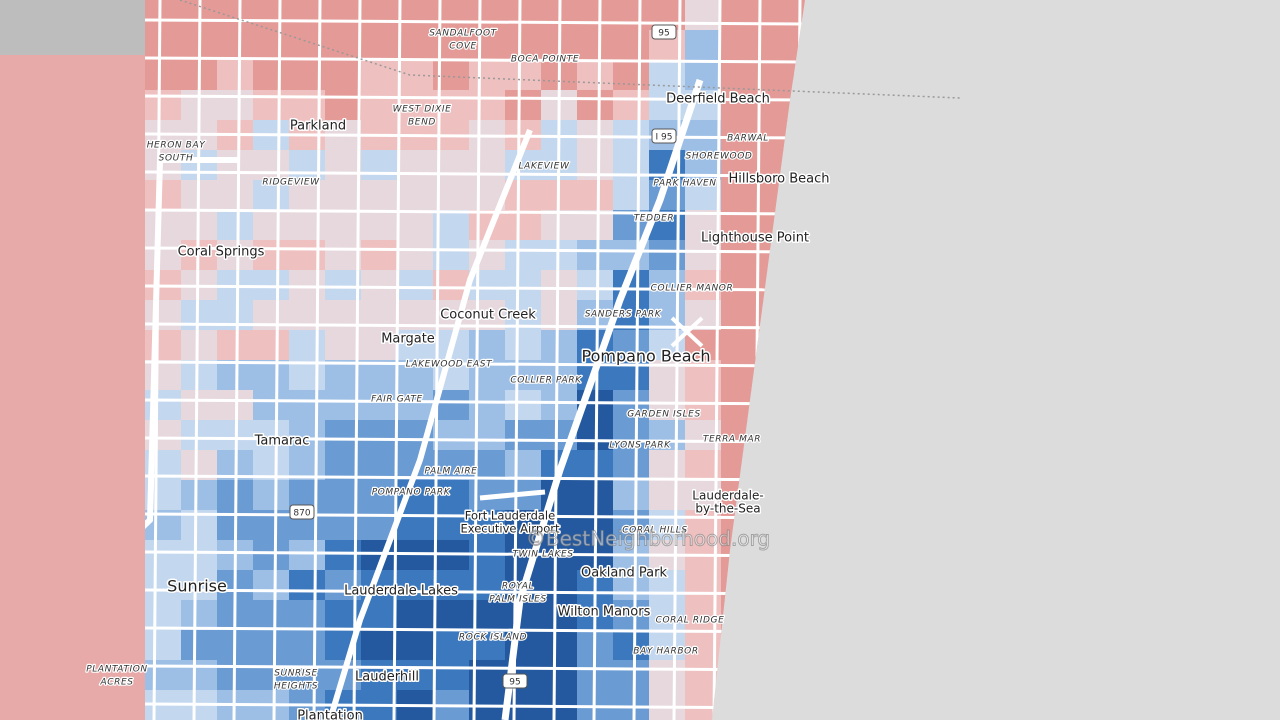 The height and width of the screenshot is (720, 1280). I want to click on highway-label: 95, so click(663, 34).